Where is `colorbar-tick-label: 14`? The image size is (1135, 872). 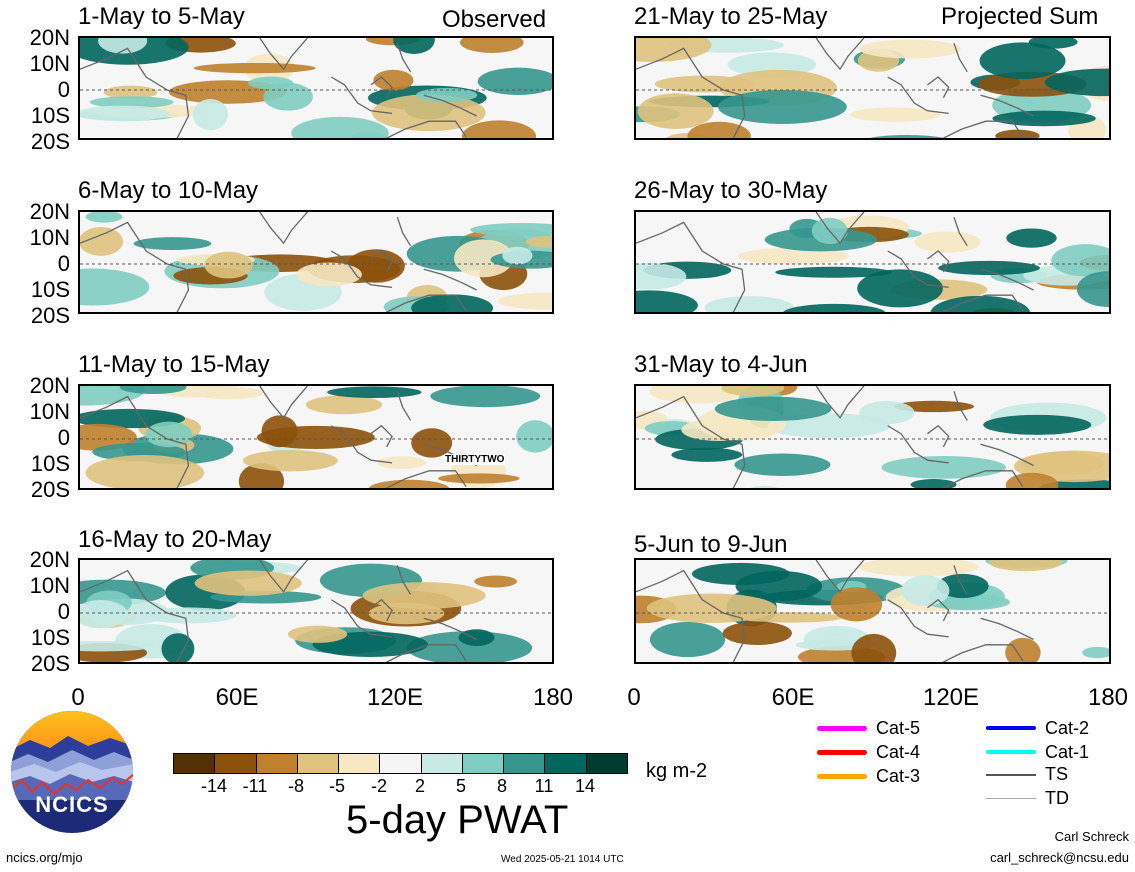
colorbar-tick-label: 14 is located at coordinates (585, 786).